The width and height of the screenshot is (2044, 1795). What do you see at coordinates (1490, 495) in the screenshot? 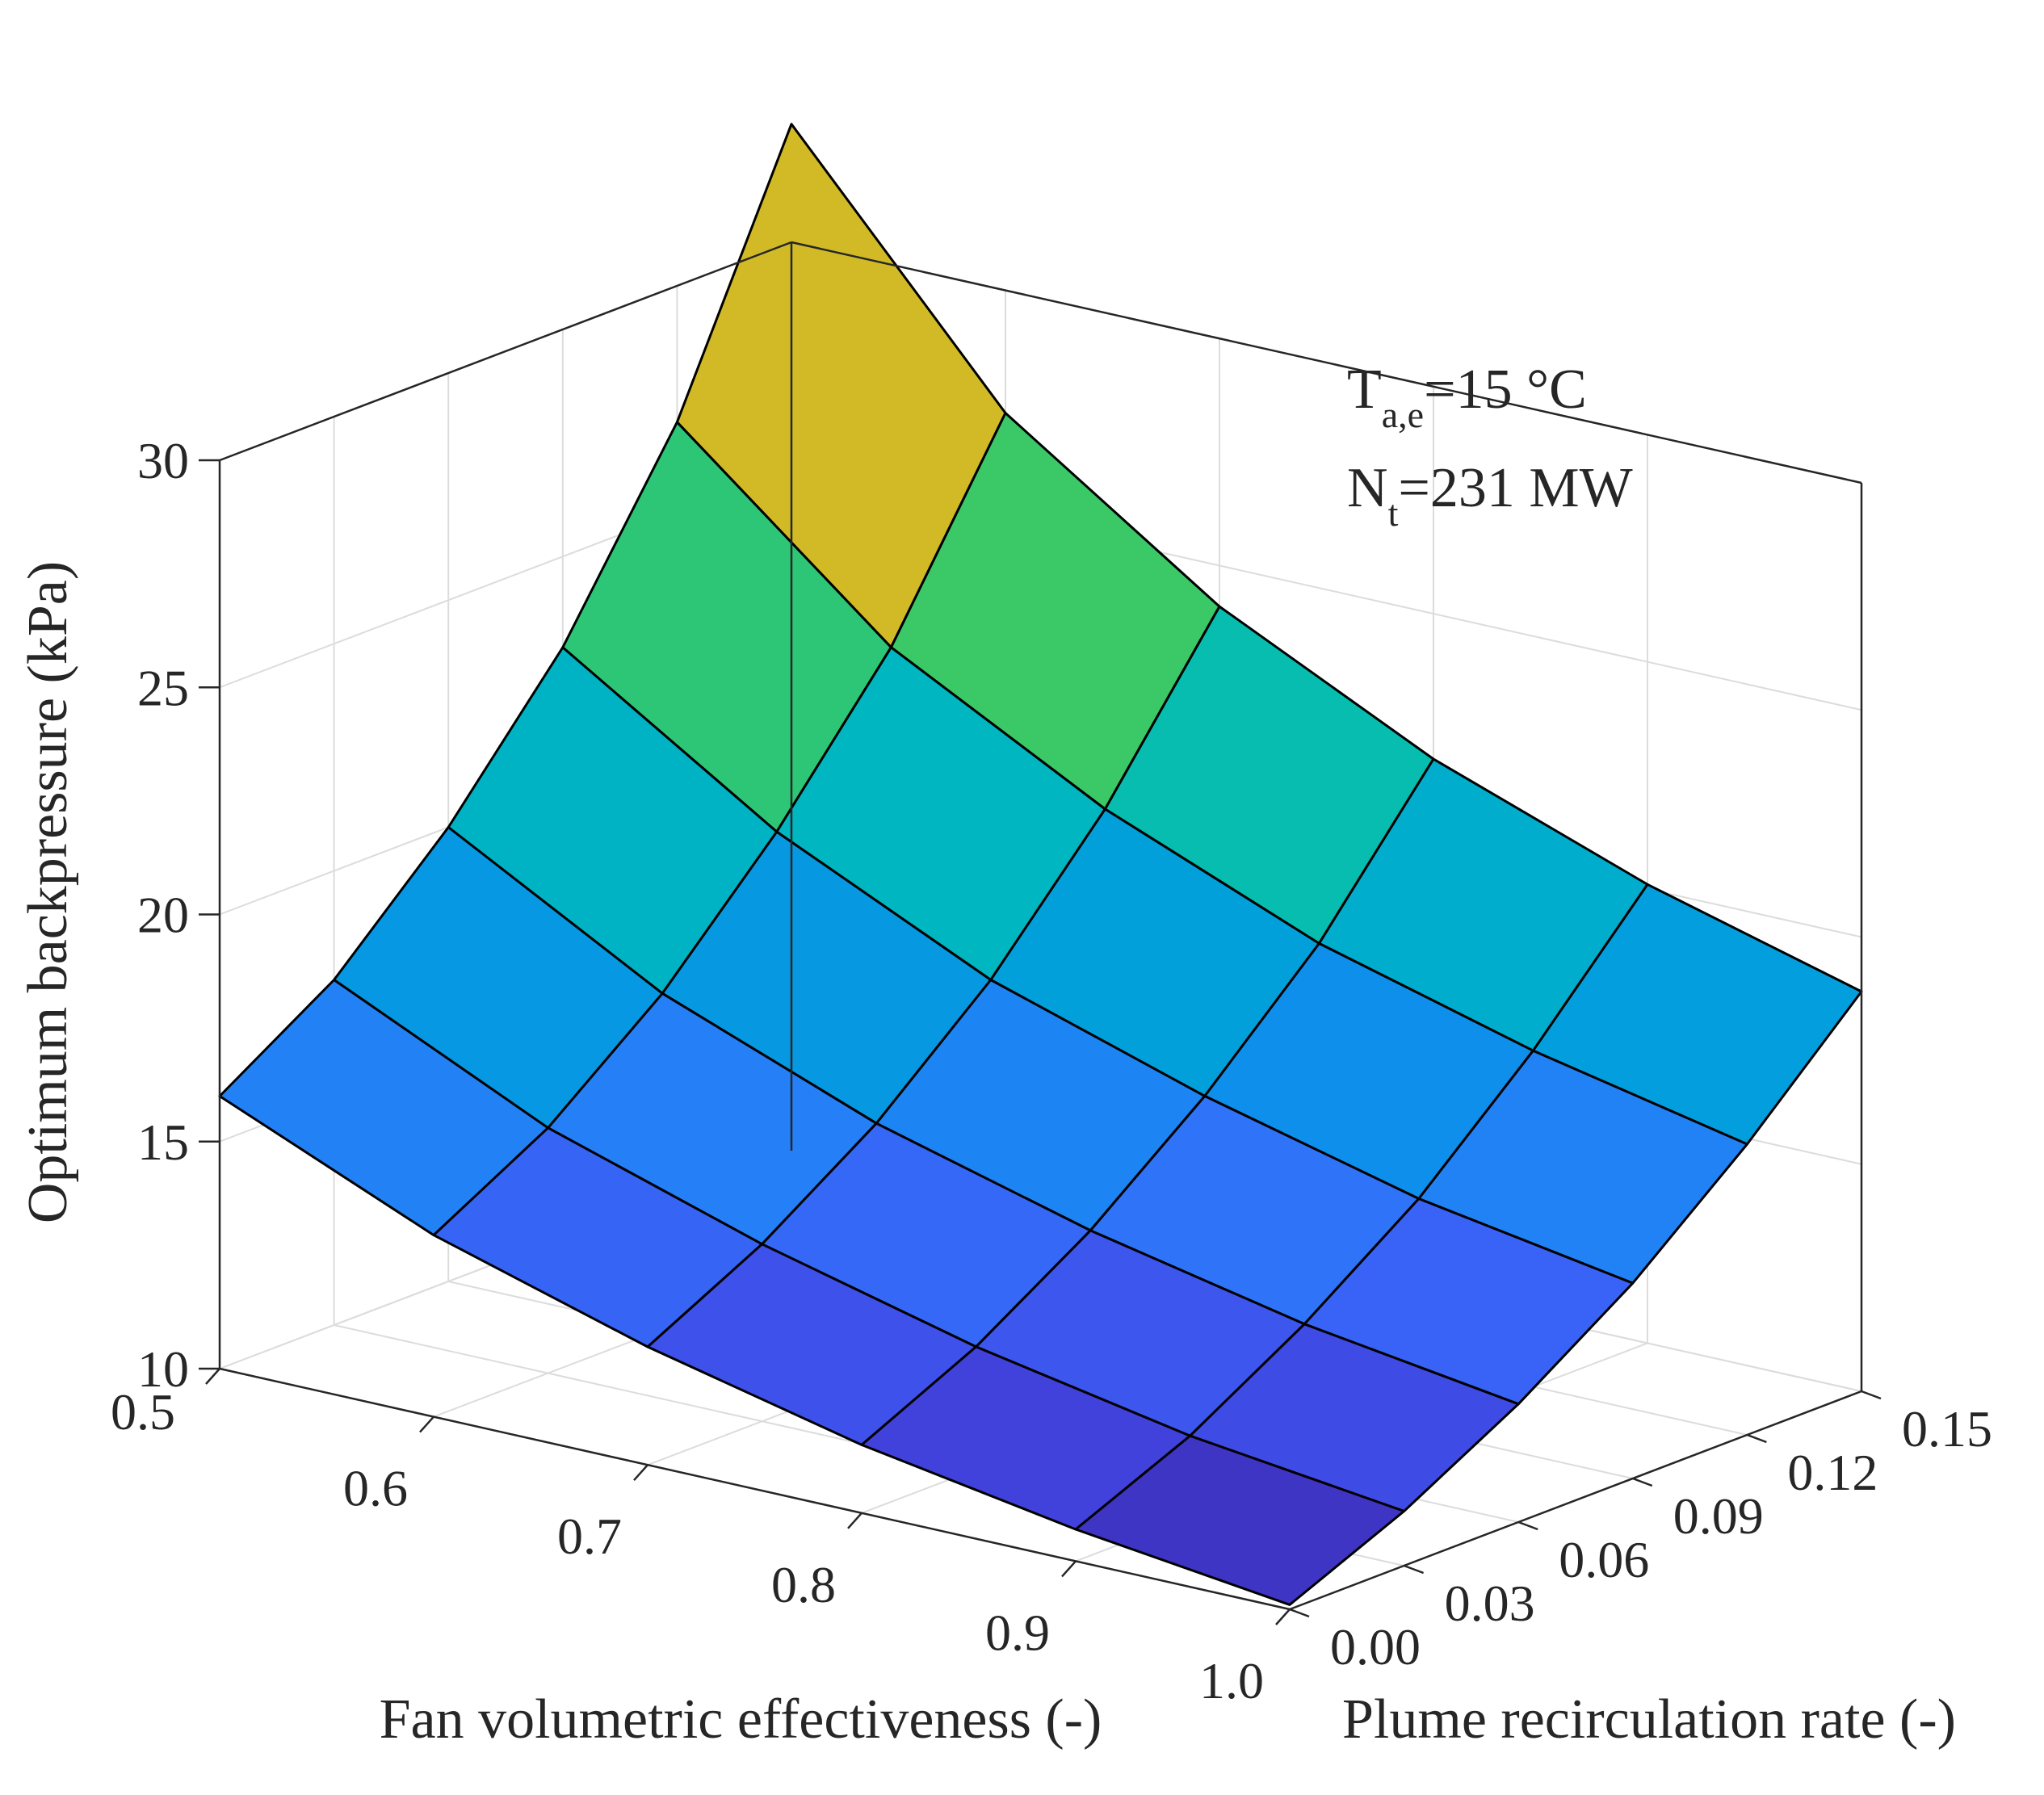
I see `turbine-power-annotation: Nt=231 MW` at bounding box center [1490, 495].